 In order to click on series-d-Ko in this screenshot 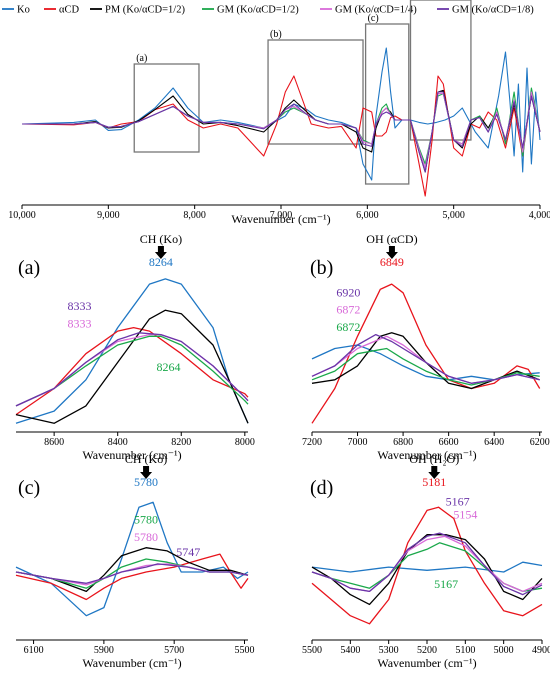, I will do `click(427, 567)`.